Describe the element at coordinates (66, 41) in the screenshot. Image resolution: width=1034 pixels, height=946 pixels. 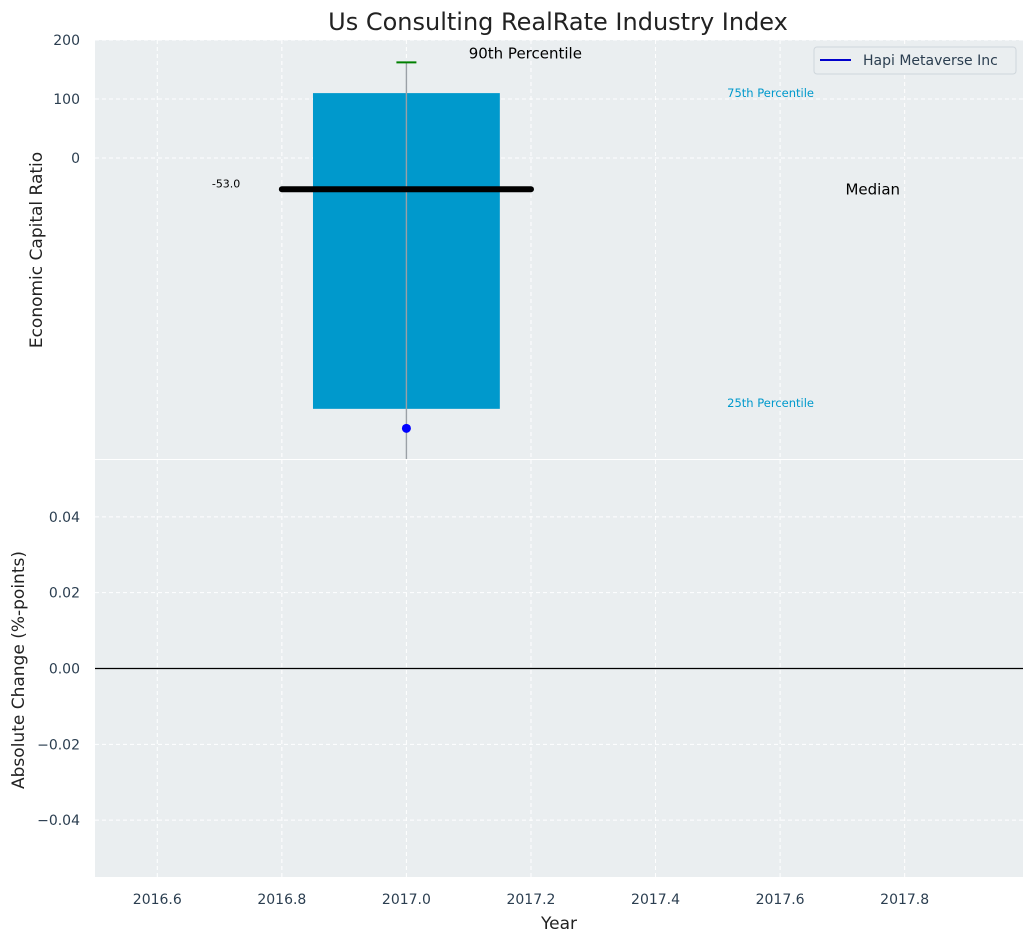
I see `top-y-tick-label: 200` at that location.